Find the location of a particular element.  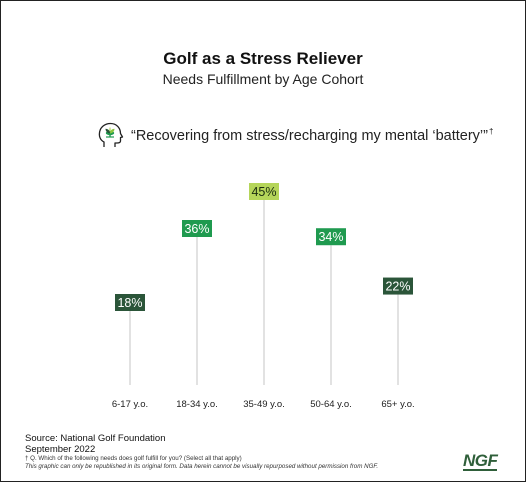

category-label: 6-17 y.o. is located at coordinates (130, 404).